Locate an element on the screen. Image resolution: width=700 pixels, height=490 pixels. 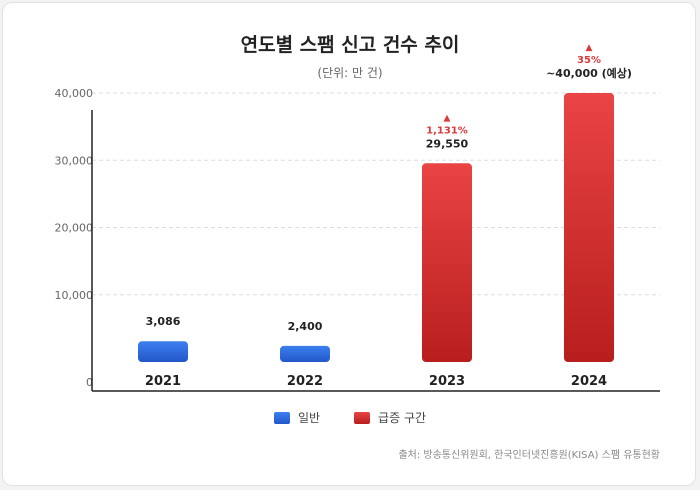
bar-2022 is located at coordinates (305, 353).